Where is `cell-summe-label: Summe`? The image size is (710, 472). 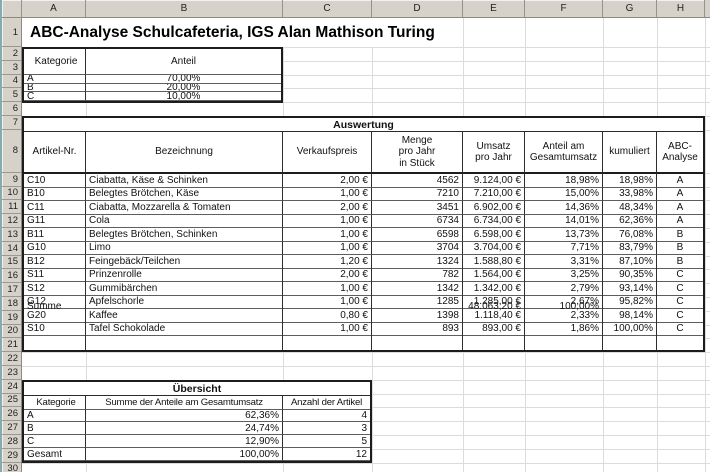 cell-summe-label: Summe is located at coordinates (55, 306).